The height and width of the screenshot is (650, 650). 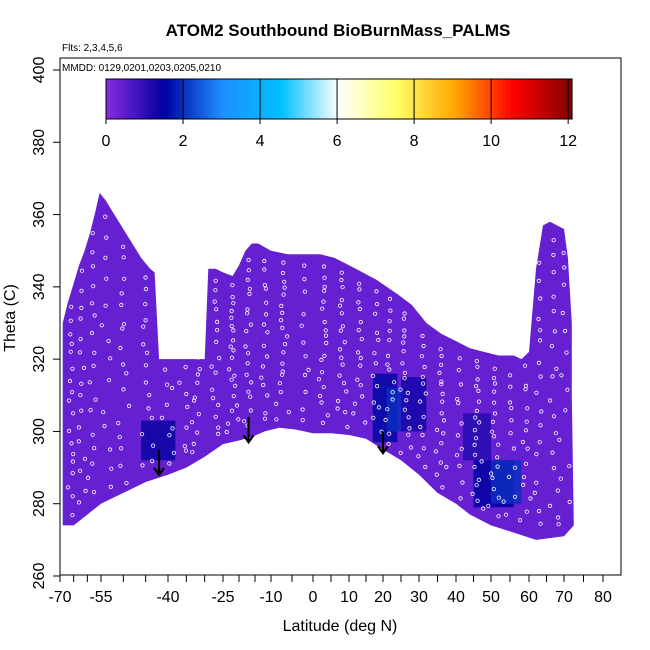 What do you see at coordinates (491, 597) in the screenshot?
I see `x-tick-label: 50` at bounding box center [491, 597].